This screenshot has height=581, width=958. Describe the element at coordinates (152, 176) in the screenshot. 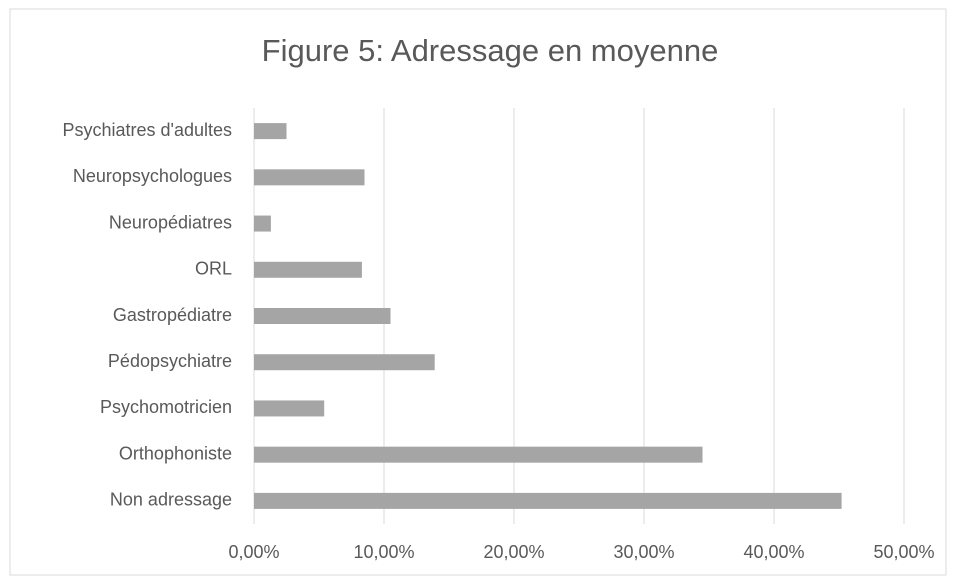

I see `y-tick-label: Neuropsychologues` at that location.